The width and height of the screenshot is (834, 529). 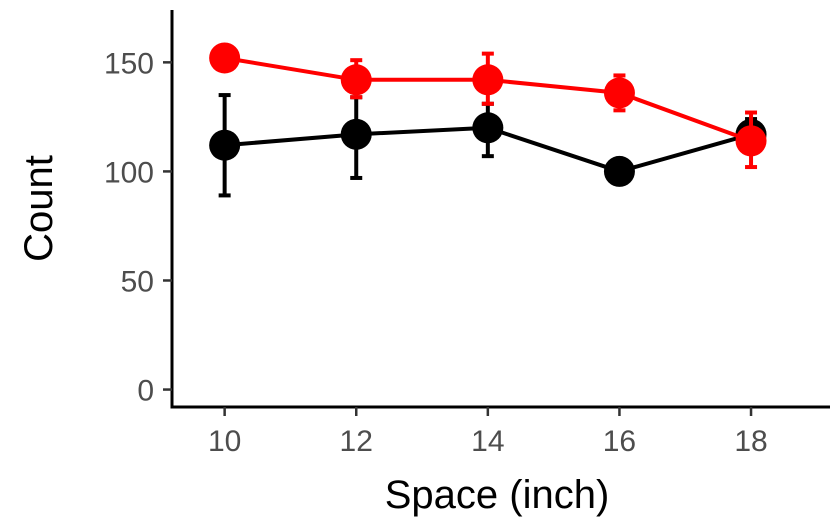 What do you see at coordinates (487, 441) in the screenshot?
I see `x-tick-label: 14` at bounding box center [487, 441].